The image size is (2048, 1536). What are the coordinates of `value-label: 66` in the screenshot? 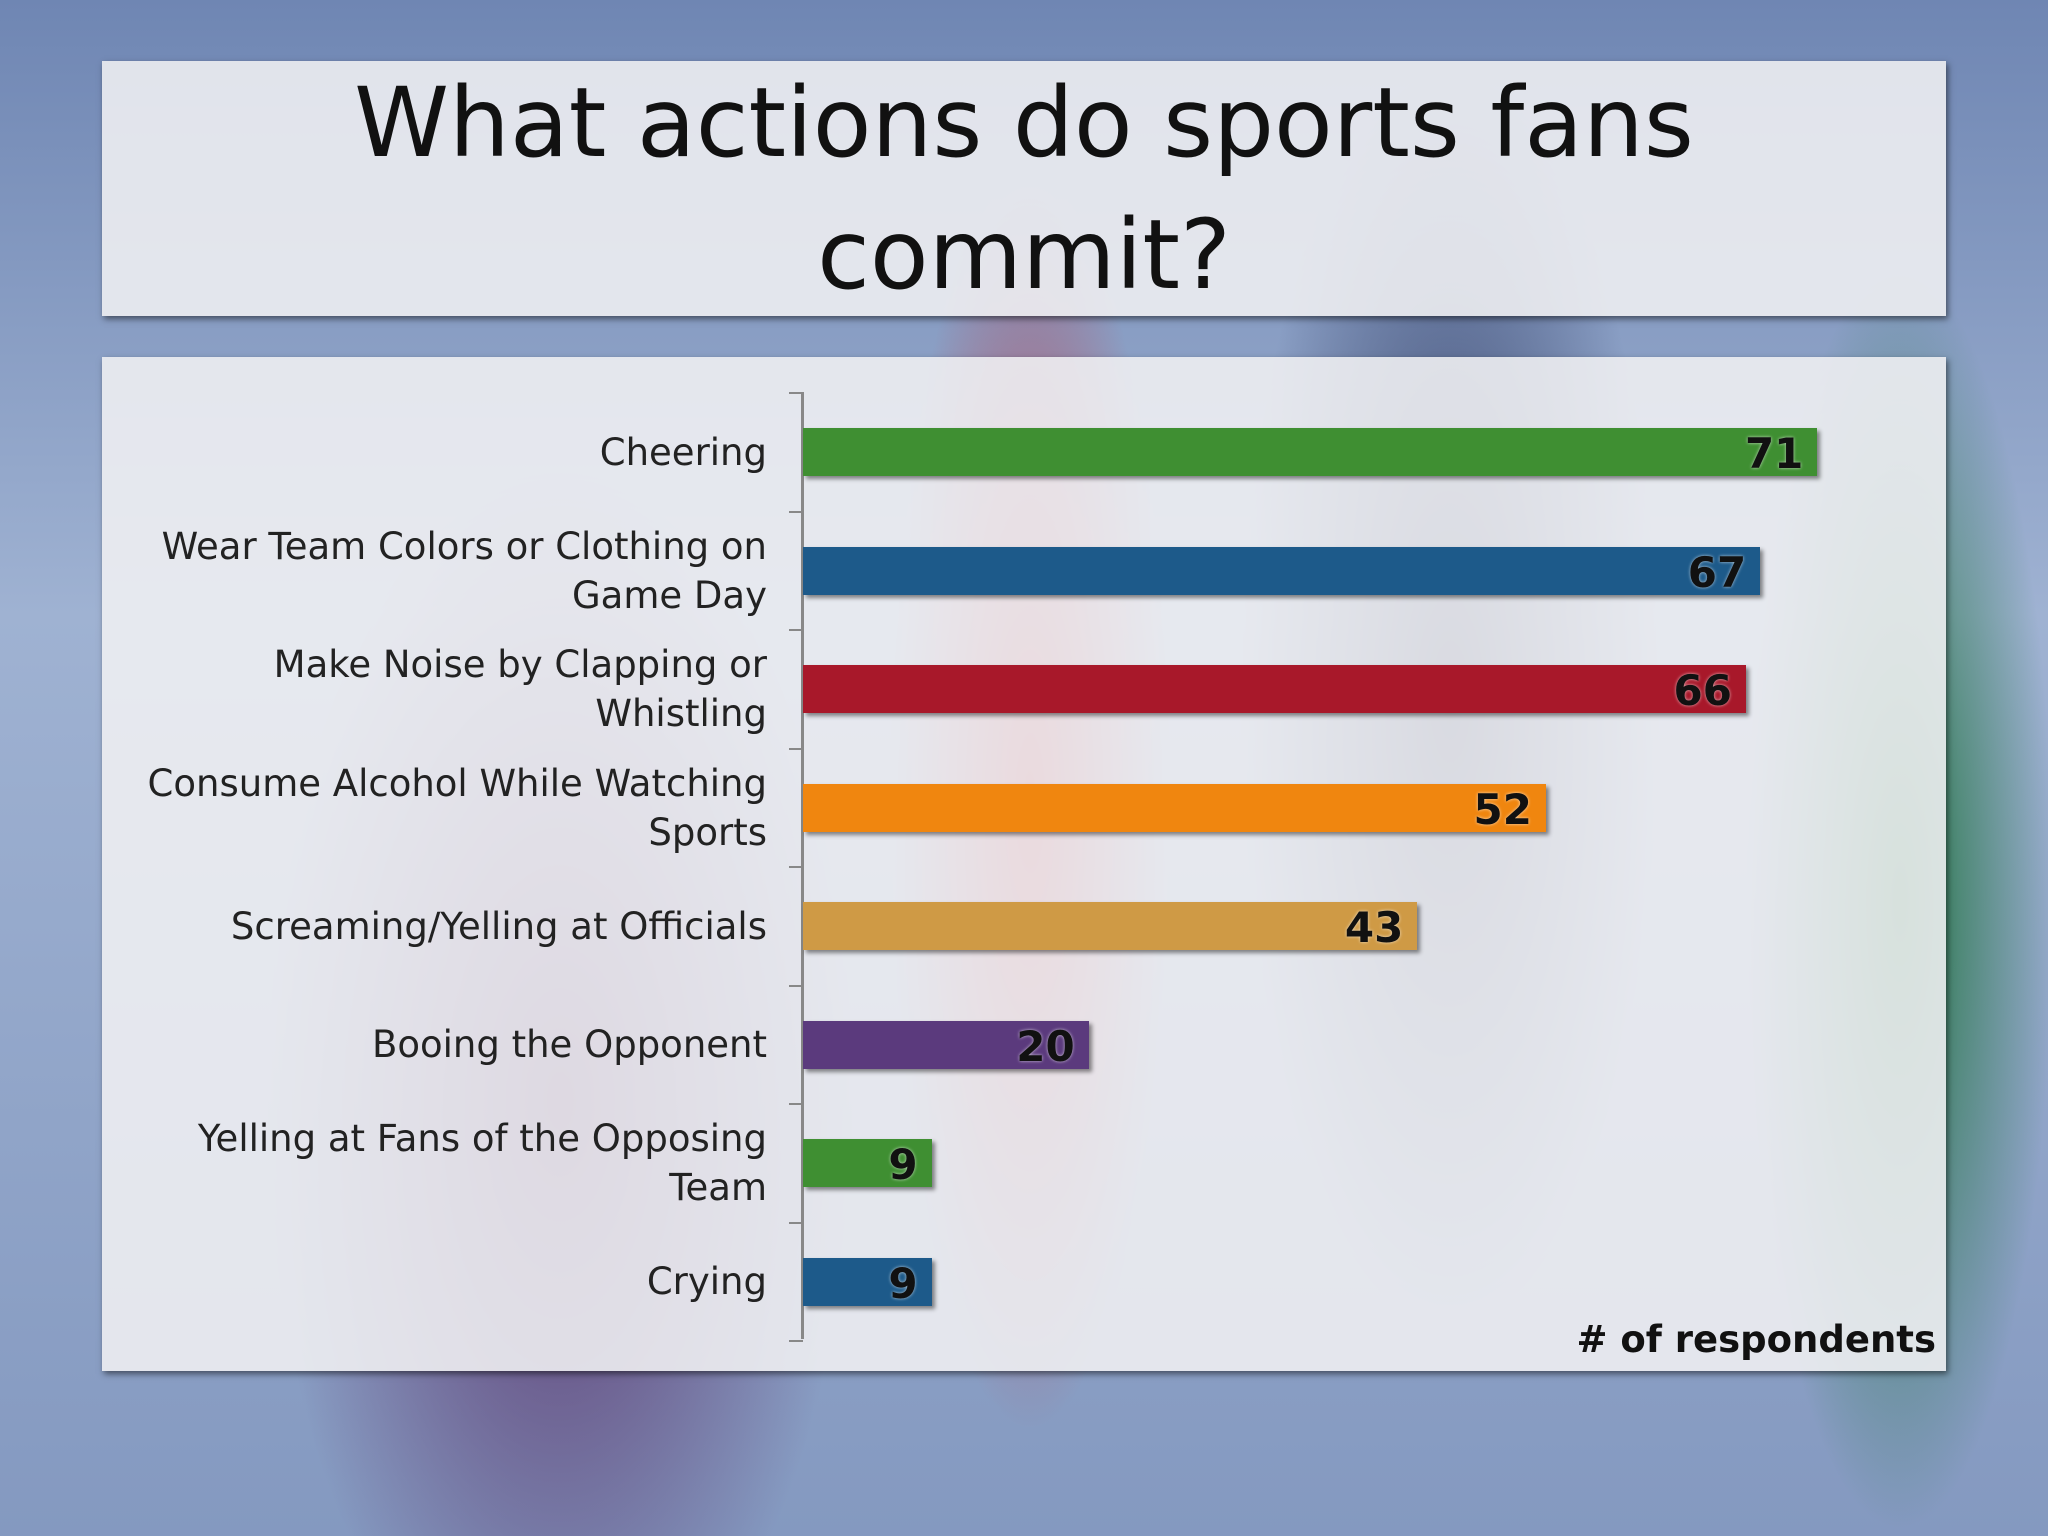 It's located at (1702, 691).